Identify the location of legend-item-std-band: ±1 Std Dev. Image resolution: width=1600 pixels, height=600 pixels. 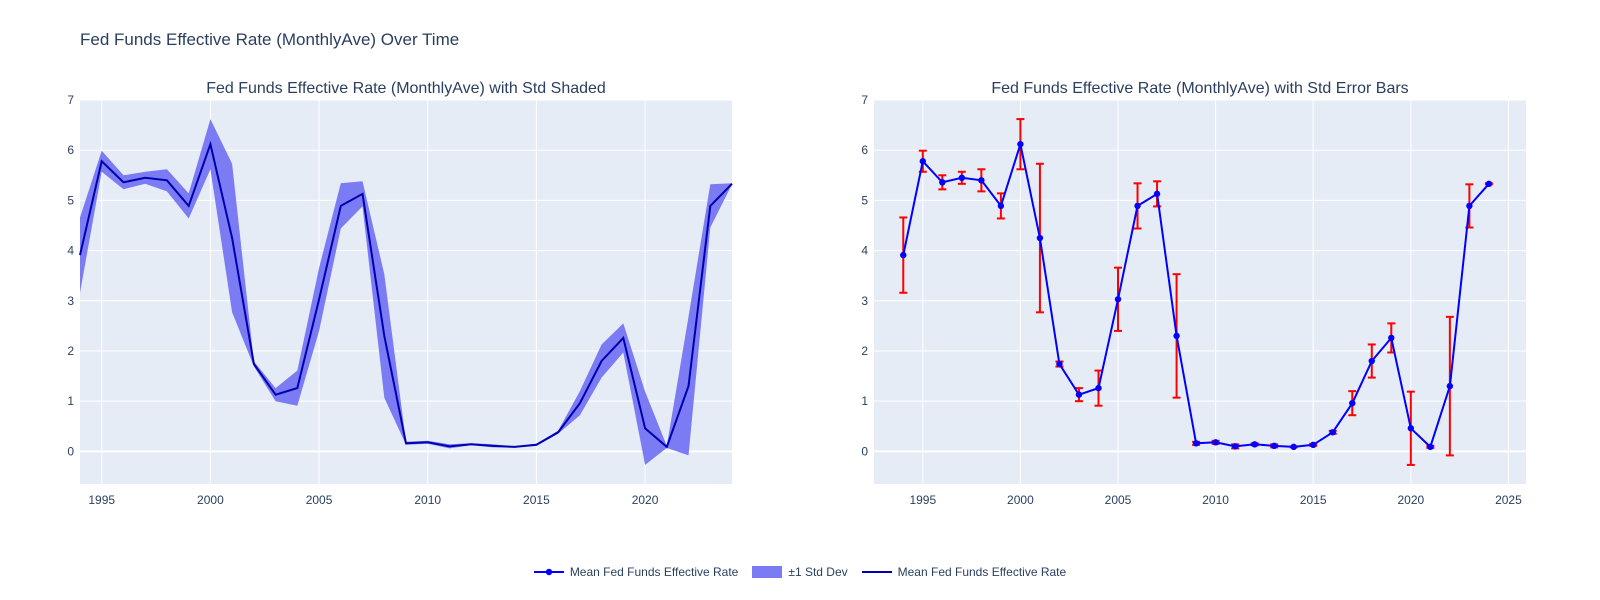
(800, 572).